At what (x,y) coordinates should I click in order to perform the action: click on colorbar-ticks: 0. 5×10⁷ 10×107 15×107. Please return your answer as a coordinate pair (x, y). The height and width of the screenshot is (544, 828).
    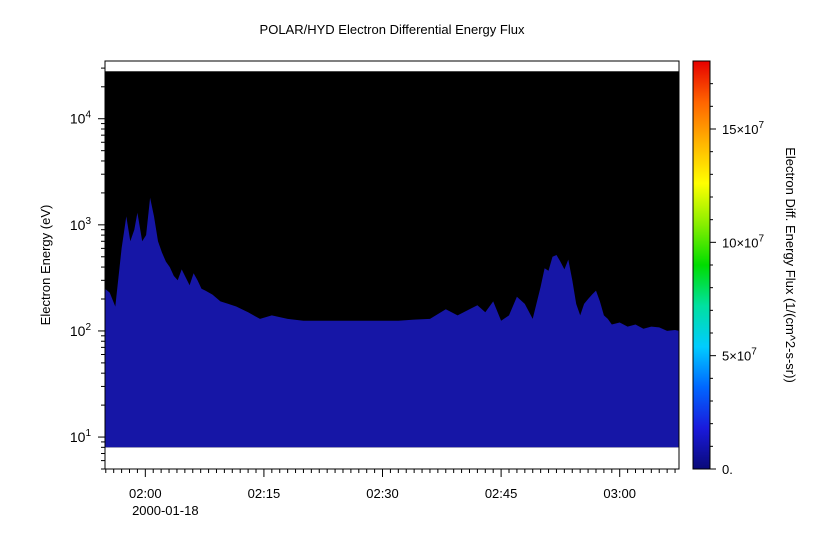
    Looking at the image, I should click on (737, 280).